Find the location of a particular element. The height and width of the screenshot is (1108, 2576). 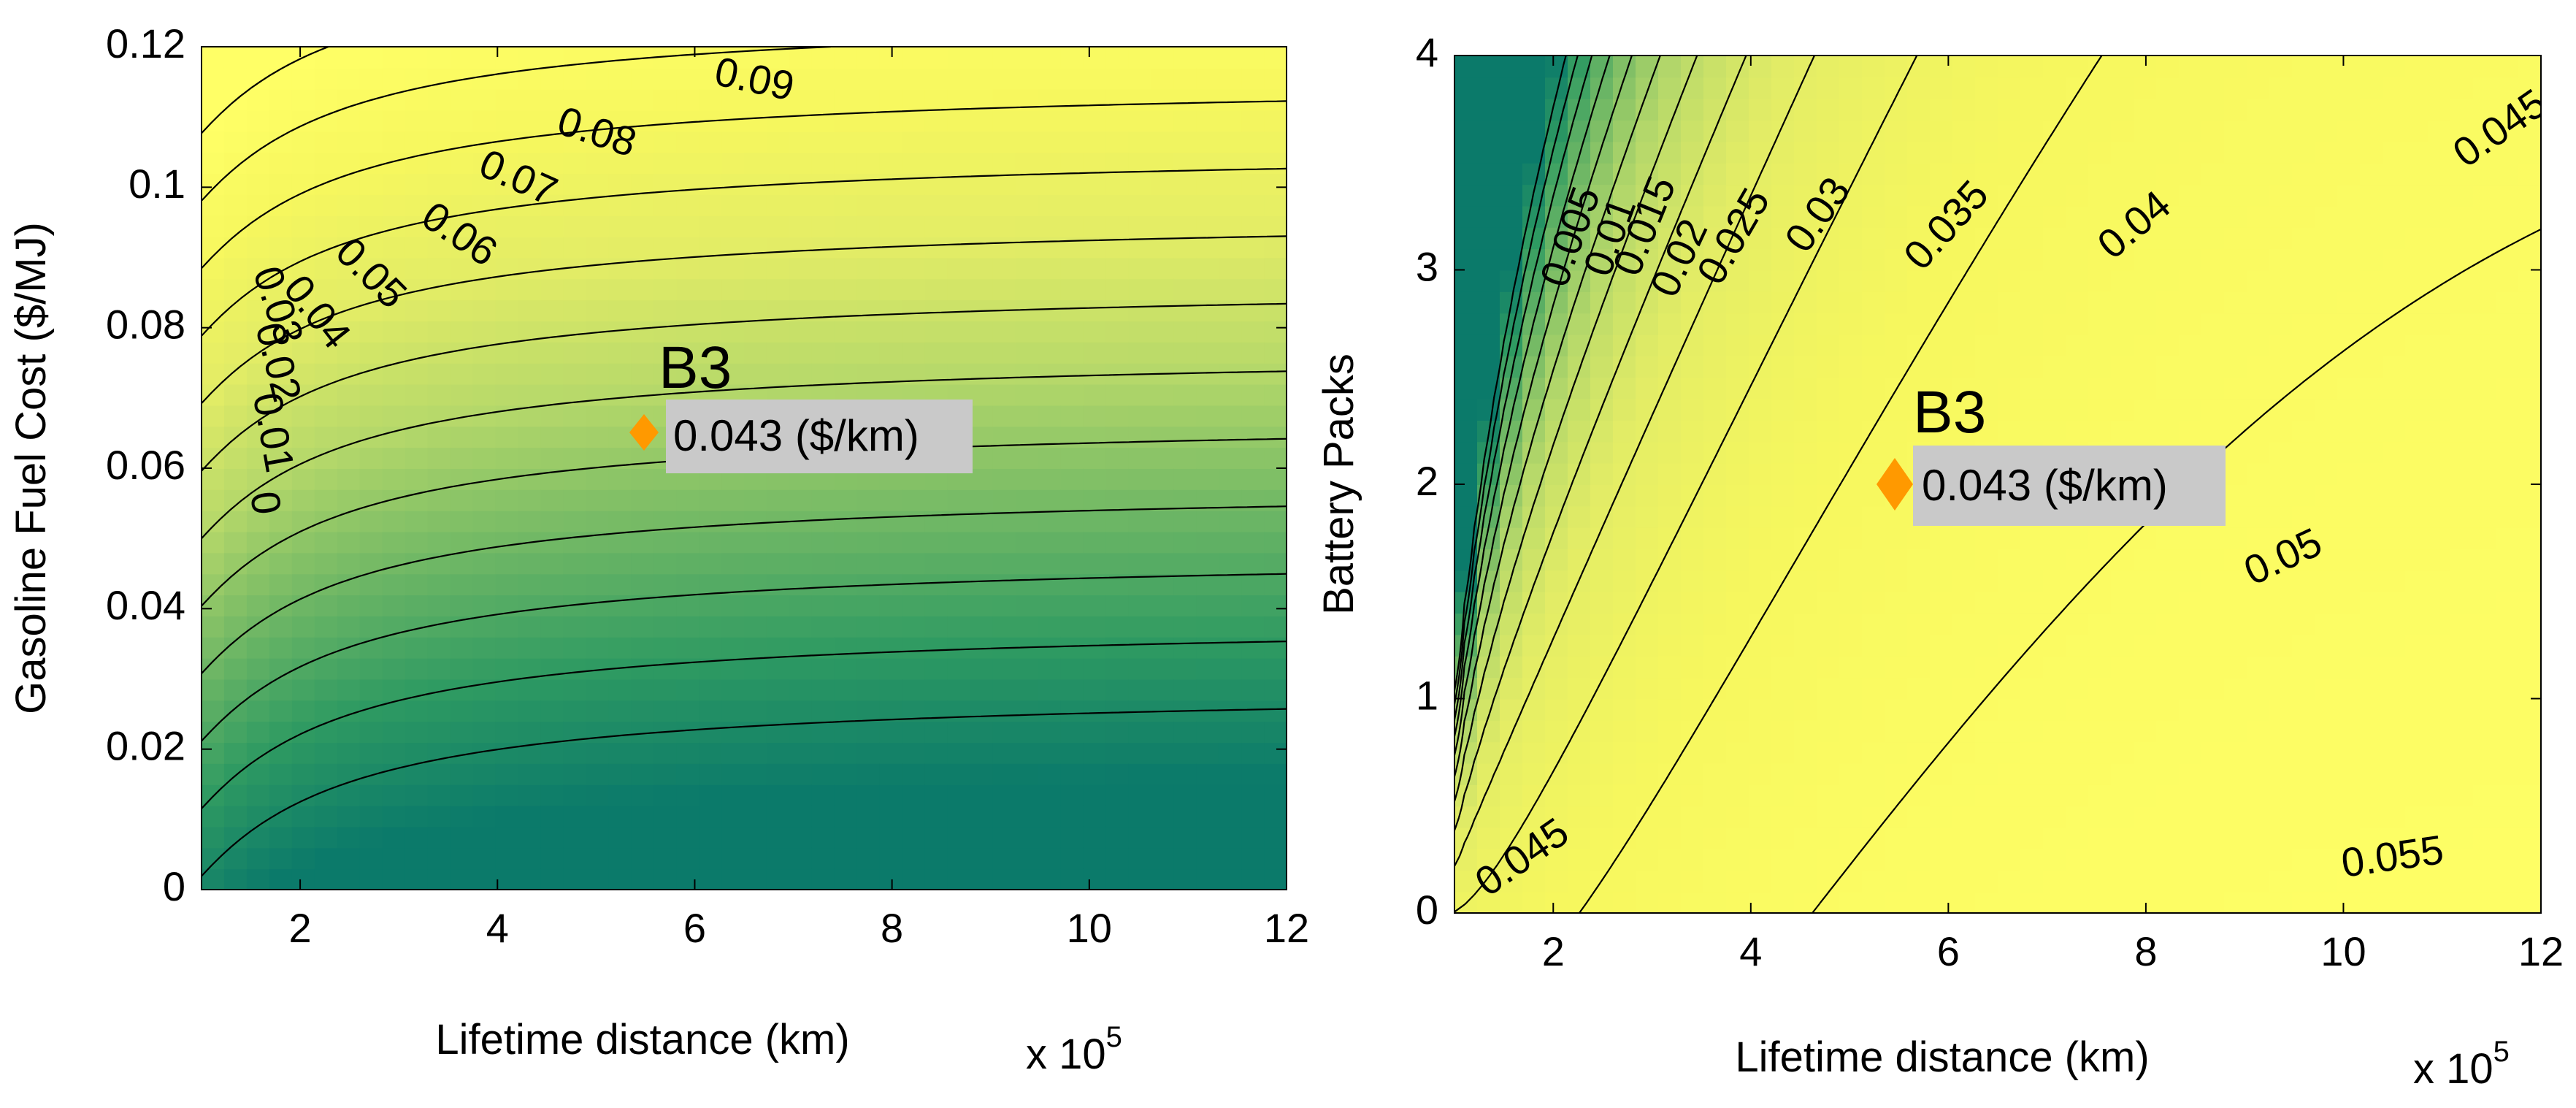

left-contour-line is located at coordinates (744, 387).